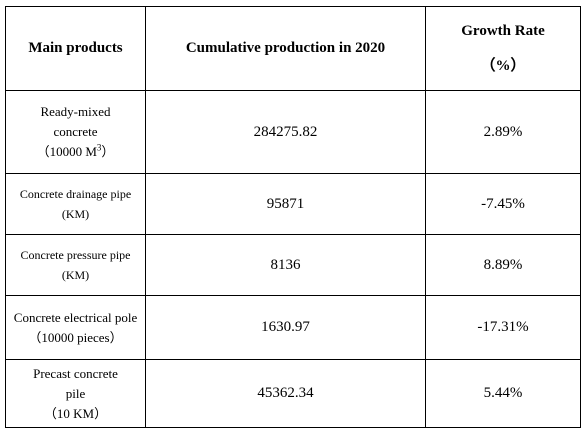 The width and height of the screenshot is (587, 437). I want to click on unit-text: （10000 M, so click(66, 151).